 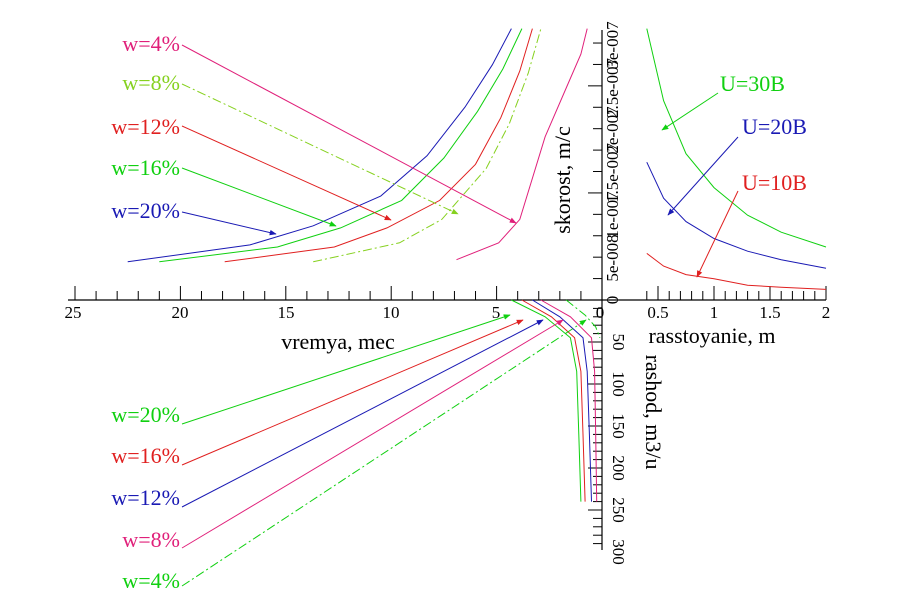 I want to click on series-label-w4: w=4%, so click(x=151, y=43).